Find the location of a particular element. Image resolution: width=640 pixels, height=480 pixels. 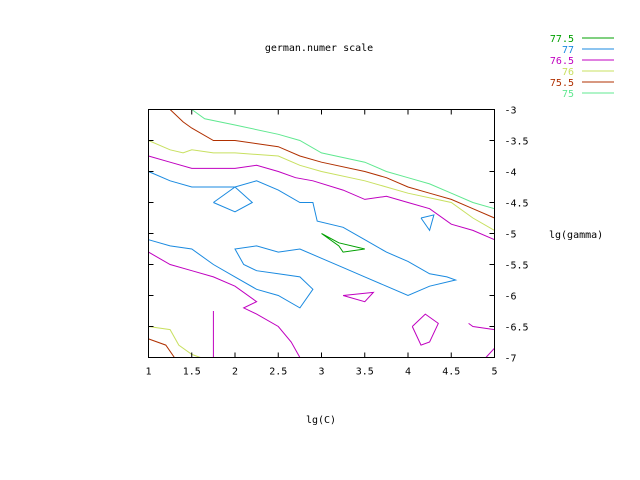

y-tick-label: -4 is located at coordinates (511, 173).